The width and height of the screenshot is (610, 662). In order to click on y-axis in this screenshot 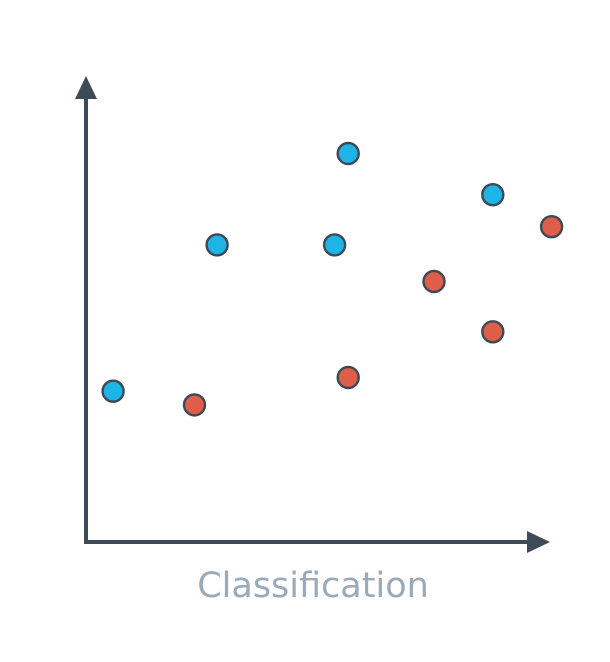, I will do `click(86, 309)`.